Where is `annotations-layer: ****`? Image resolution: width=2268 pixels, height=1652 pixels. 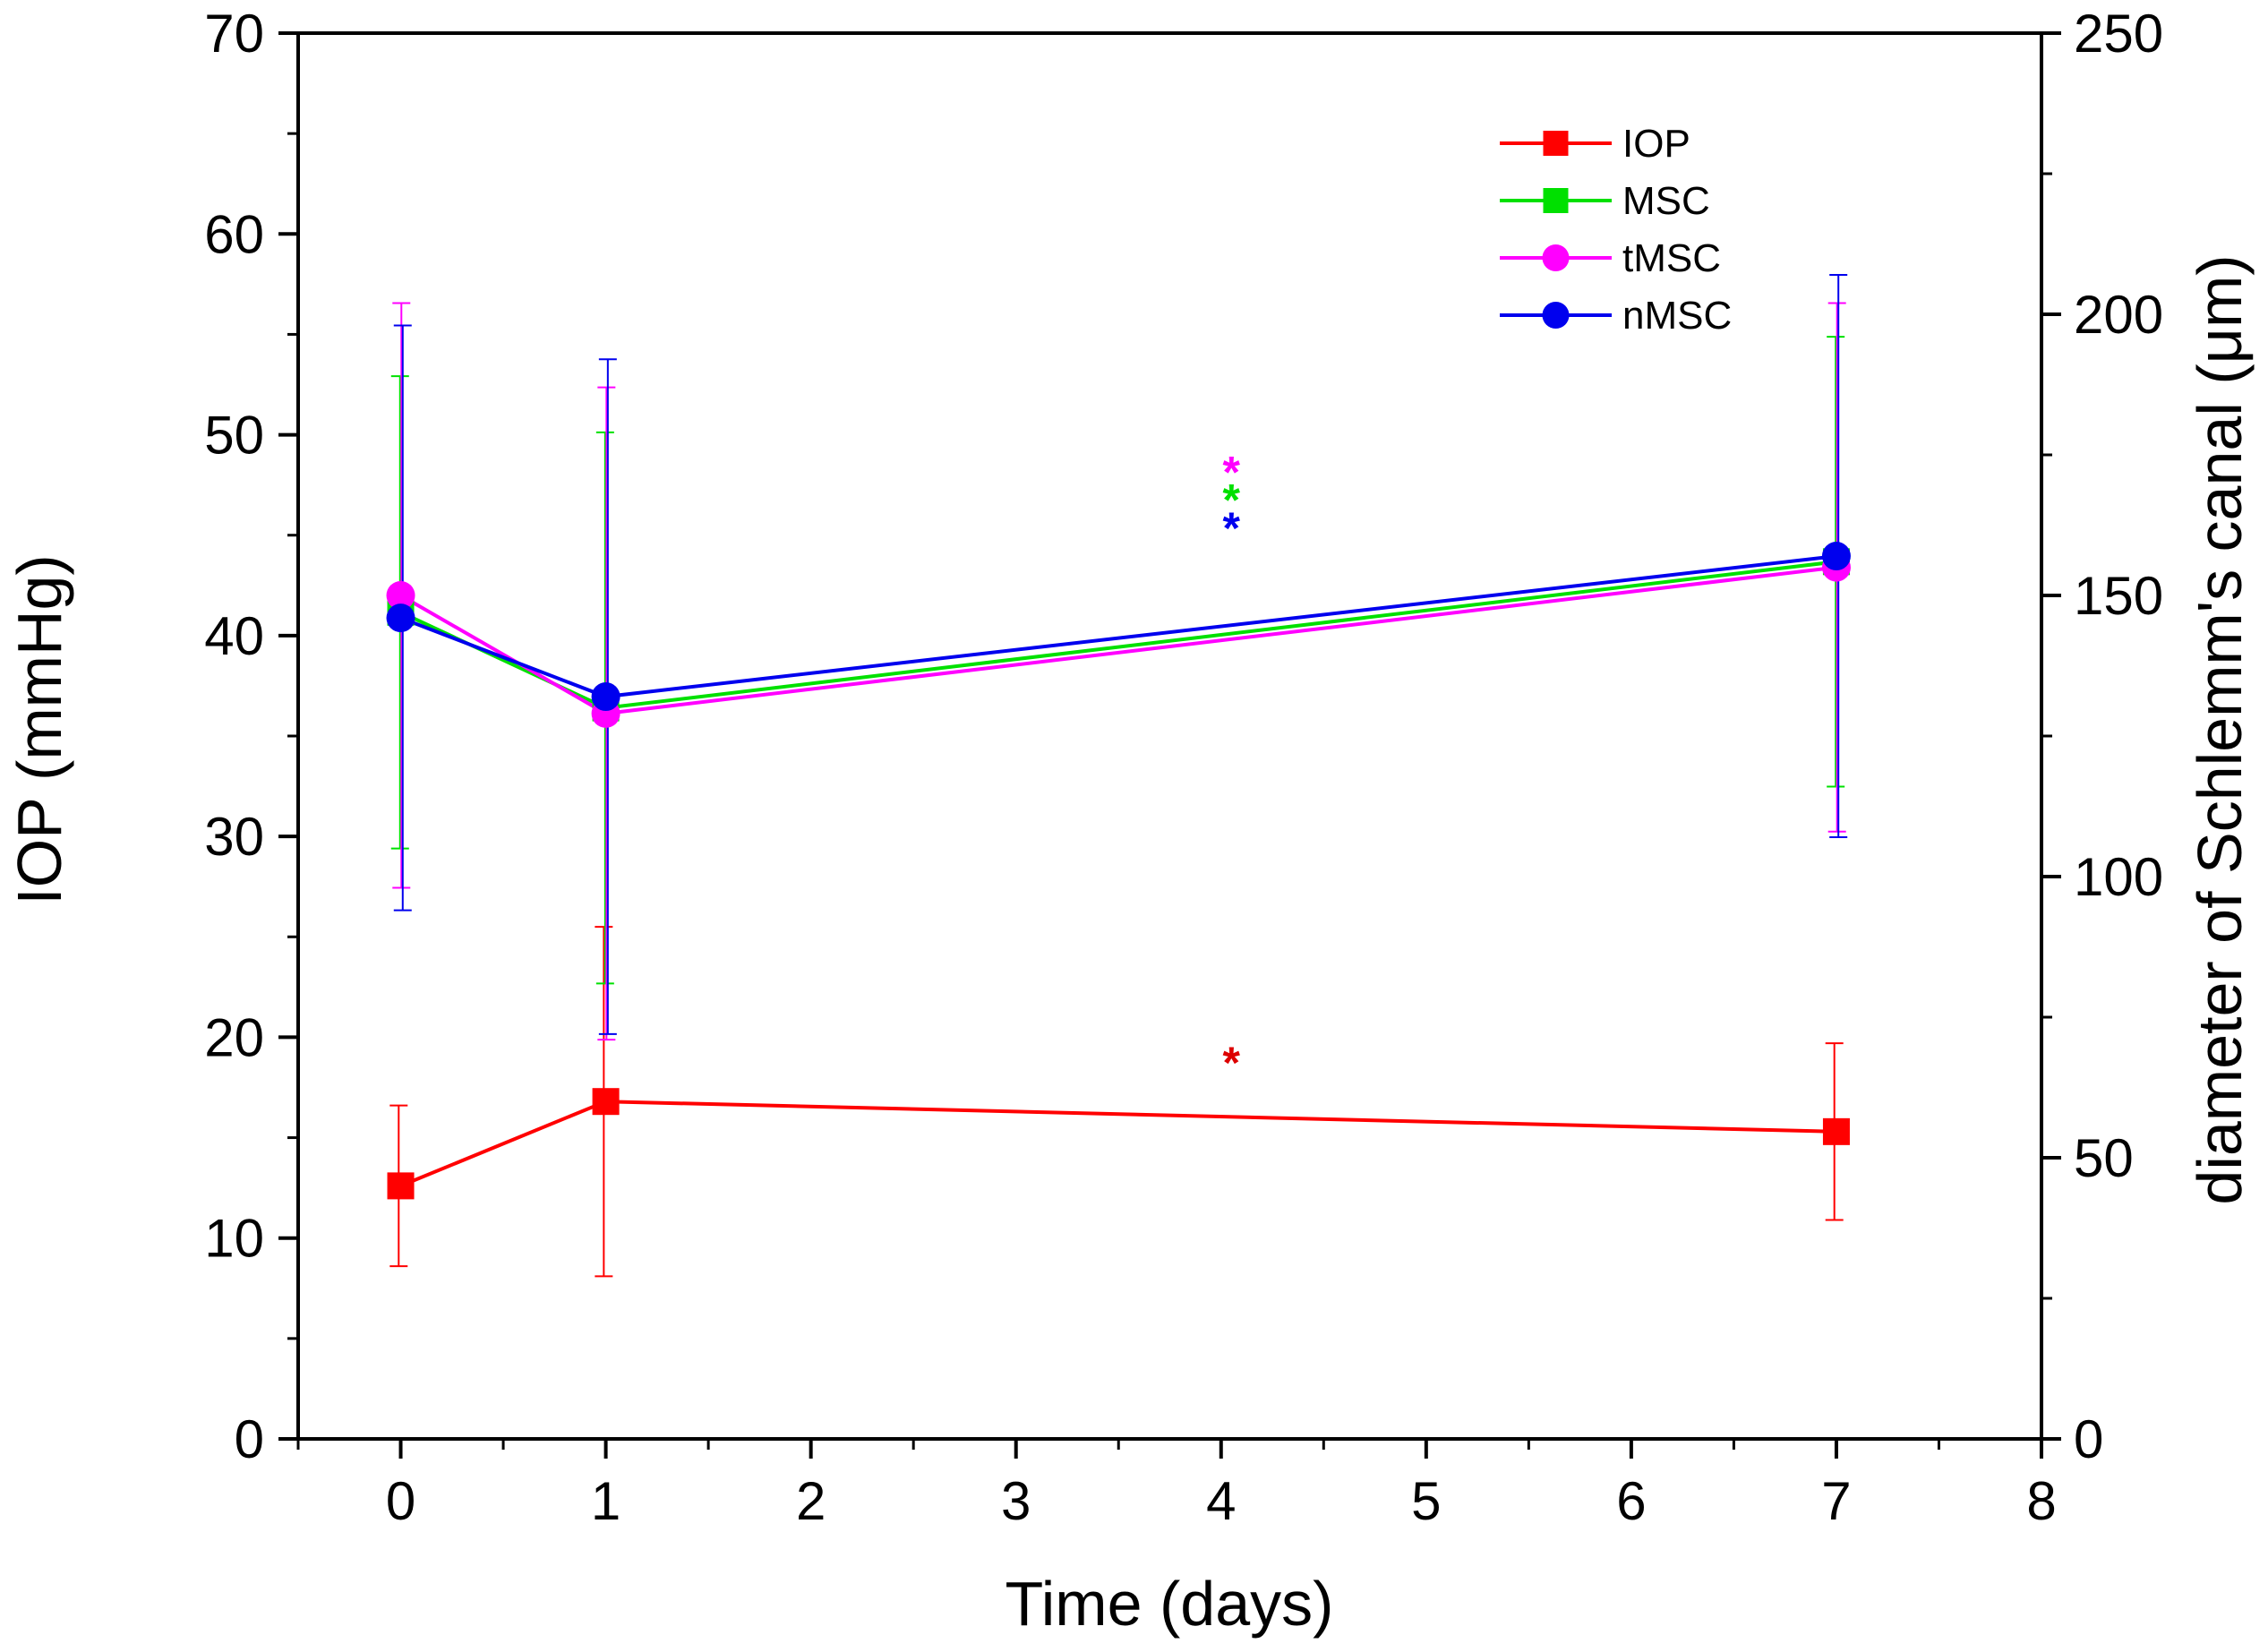 annotations-layer: **** is located at coordinates (1231, 767).